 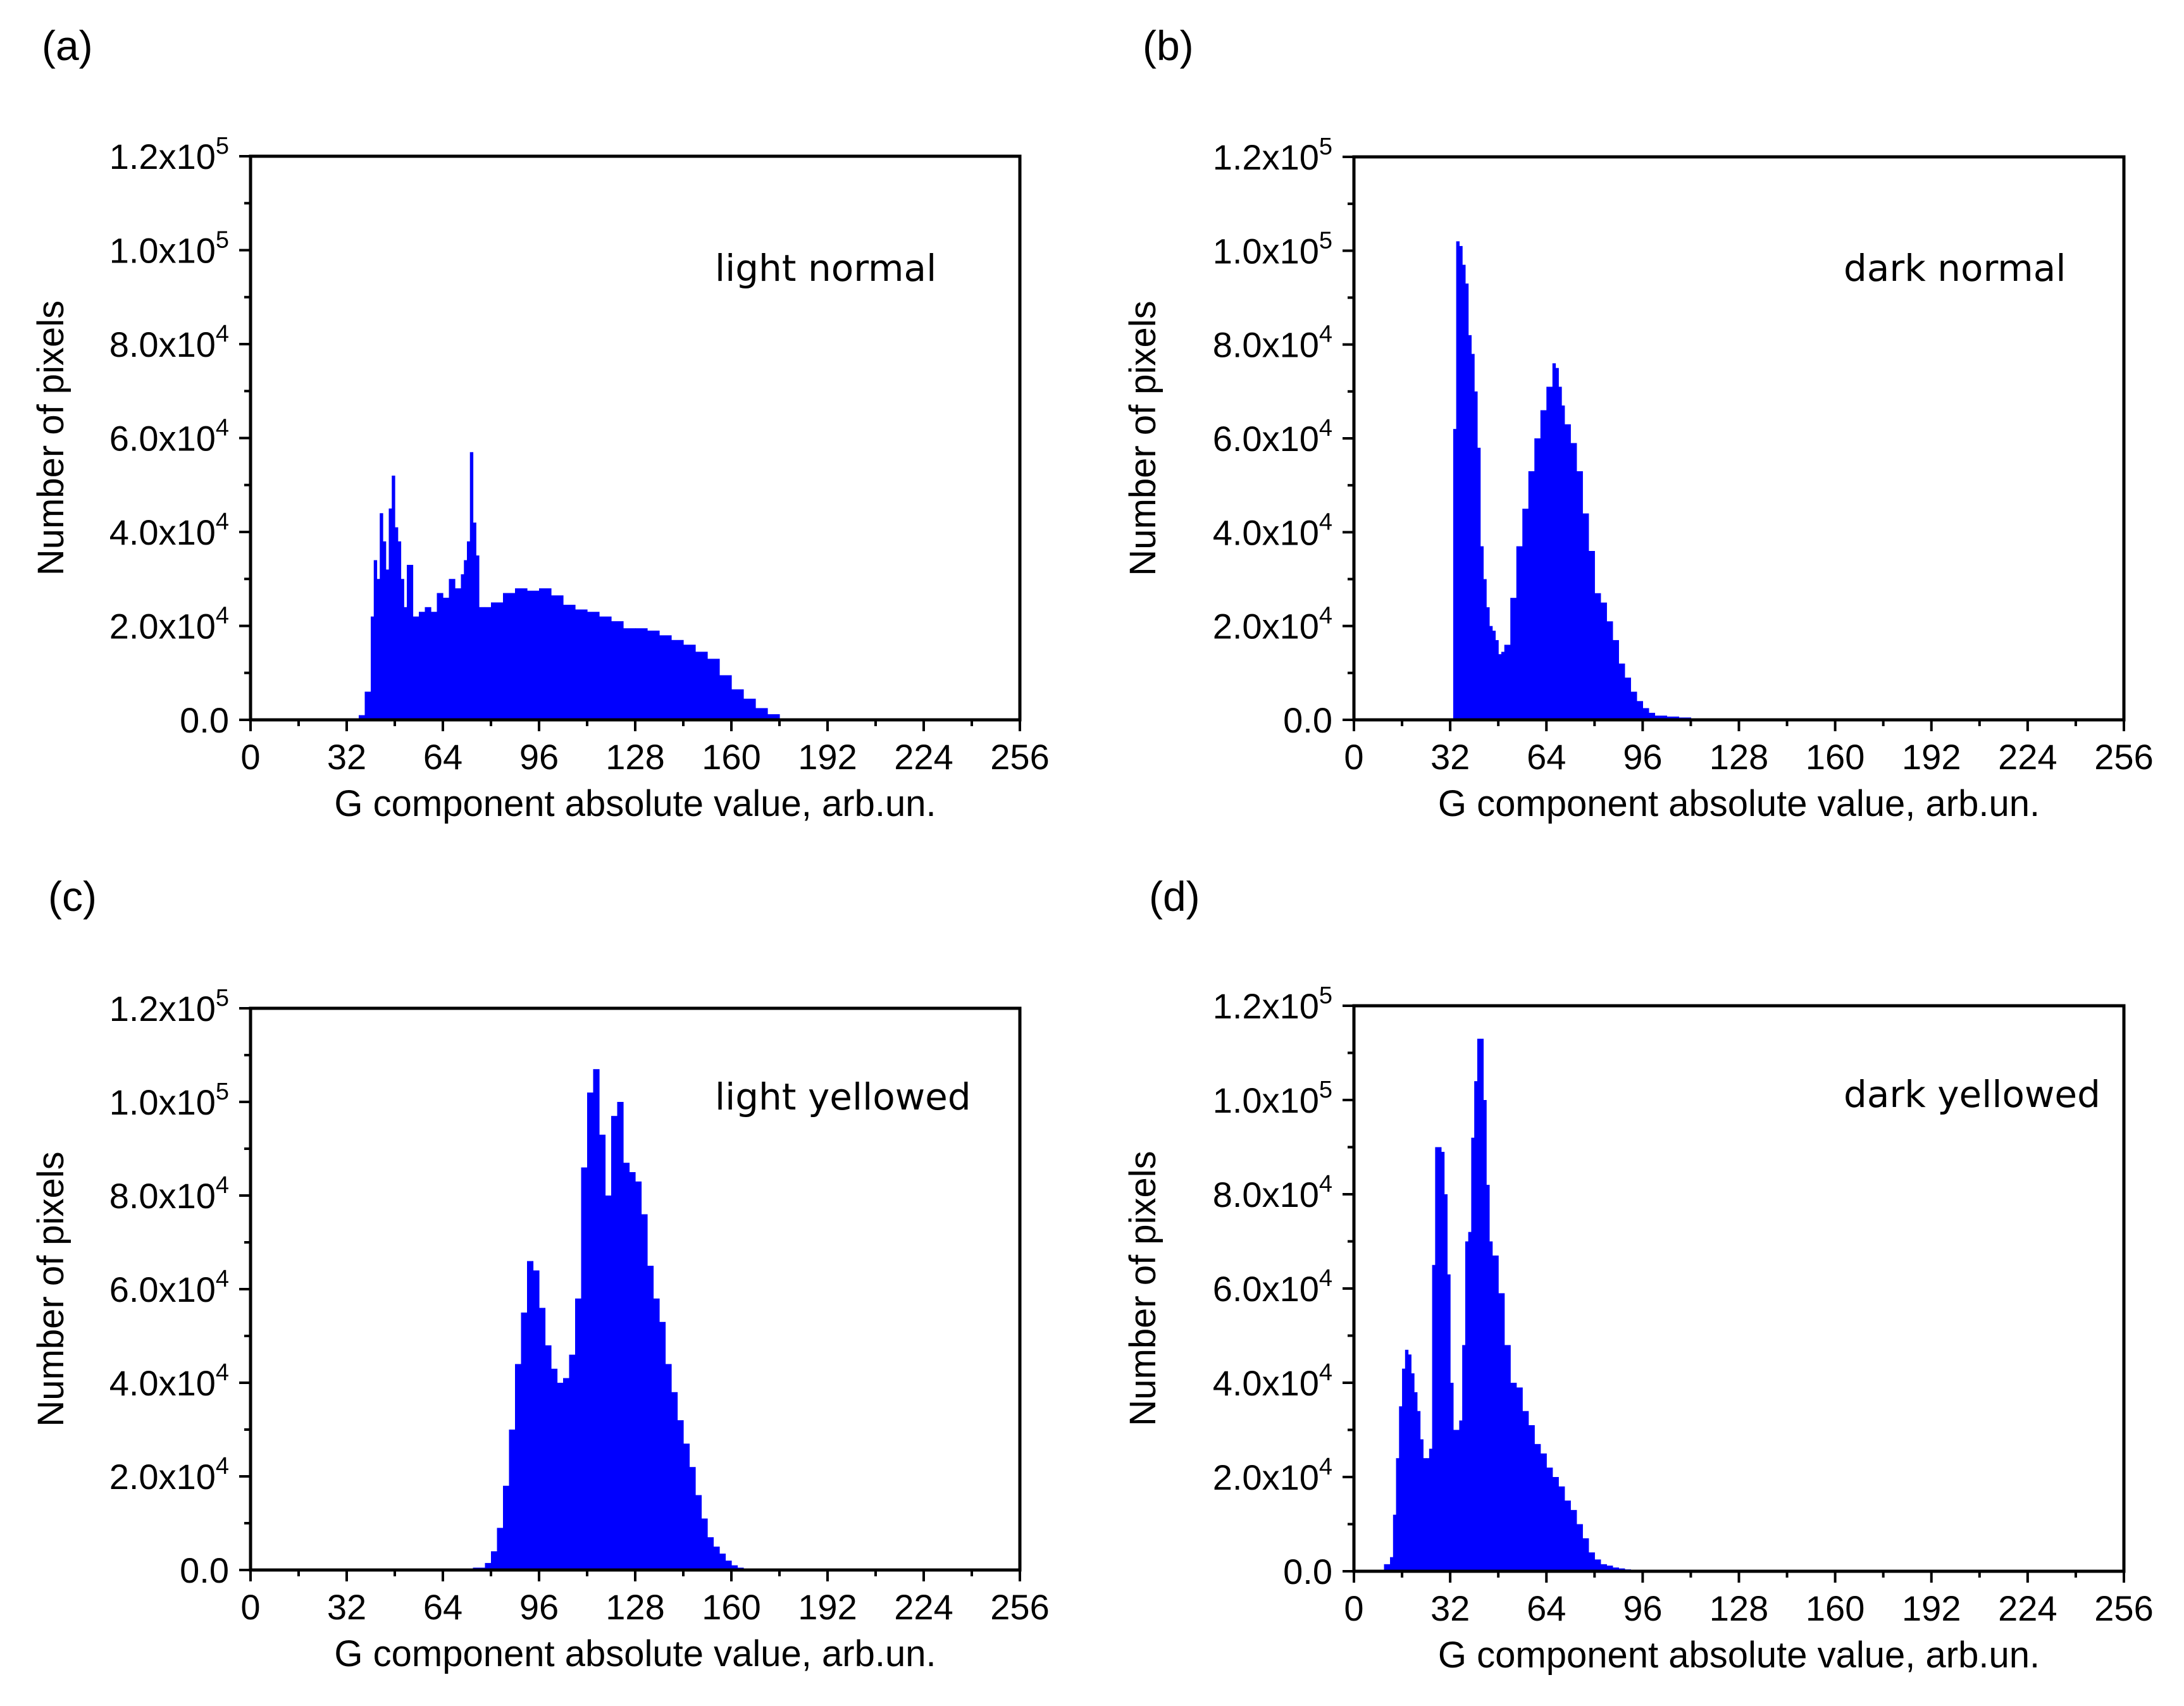 I want to click on panel-letter: (c), so click(x=72, y=896).